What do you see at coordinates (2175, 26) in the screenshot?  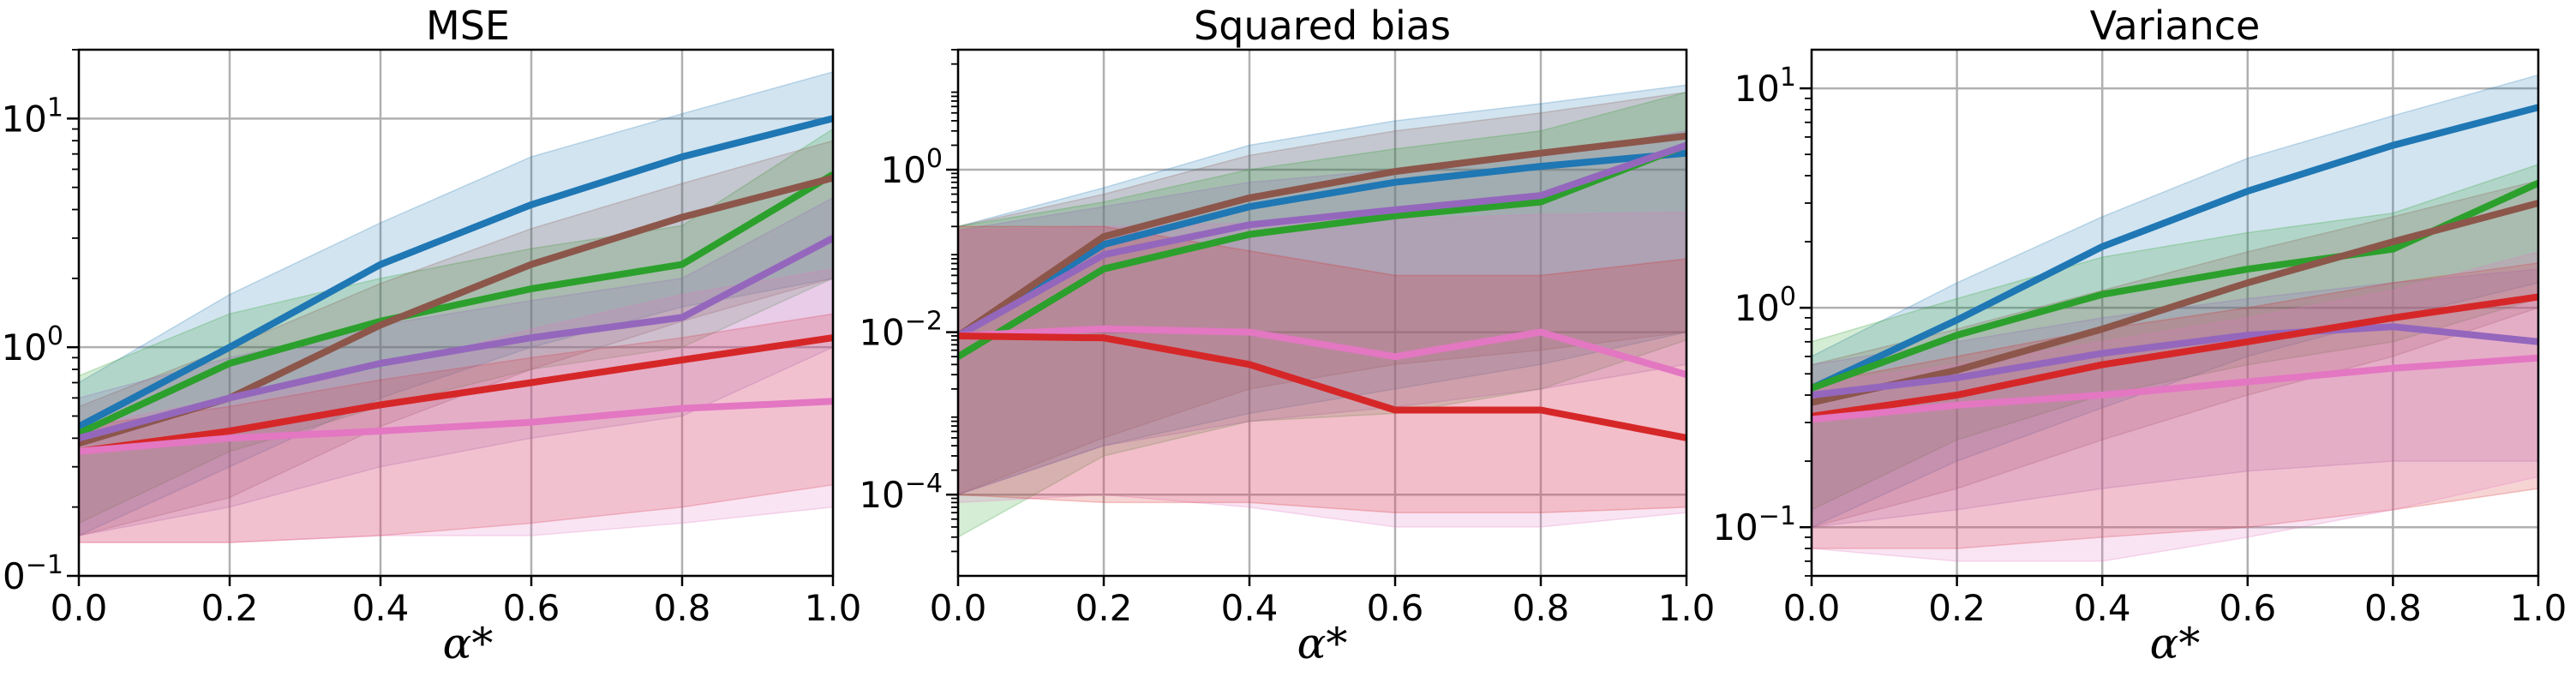 I see `panel-title: Variance` at bounding box center [2175, 26].